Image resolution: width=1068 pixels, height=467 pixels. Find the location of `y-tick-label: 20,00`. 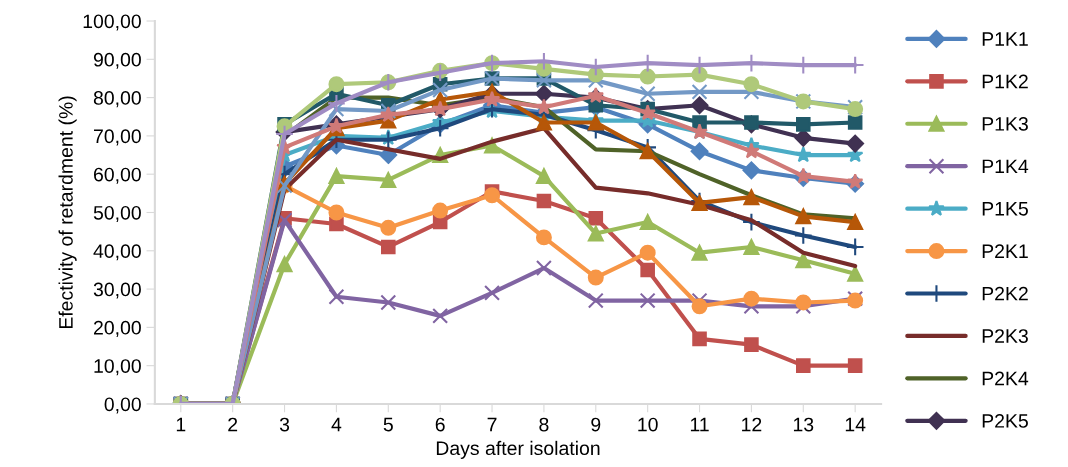

y-tick-label: 20,00 is located at coordinates (117, 328).